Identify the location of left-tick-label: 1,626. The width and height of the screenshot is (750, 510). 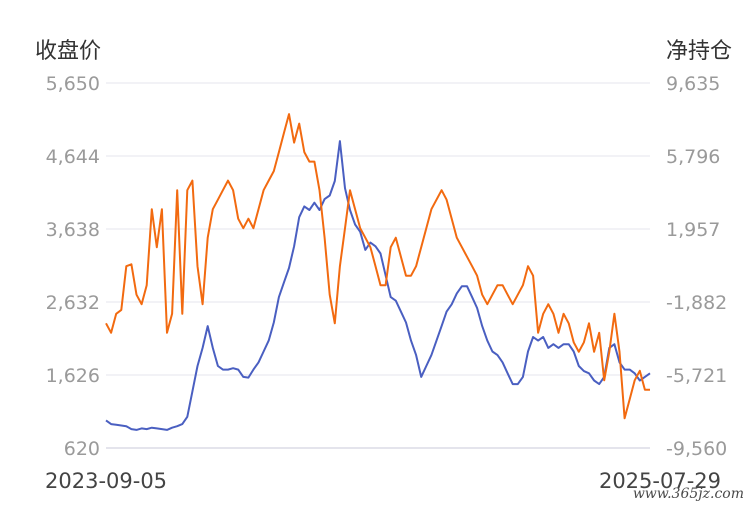
(73, 376).